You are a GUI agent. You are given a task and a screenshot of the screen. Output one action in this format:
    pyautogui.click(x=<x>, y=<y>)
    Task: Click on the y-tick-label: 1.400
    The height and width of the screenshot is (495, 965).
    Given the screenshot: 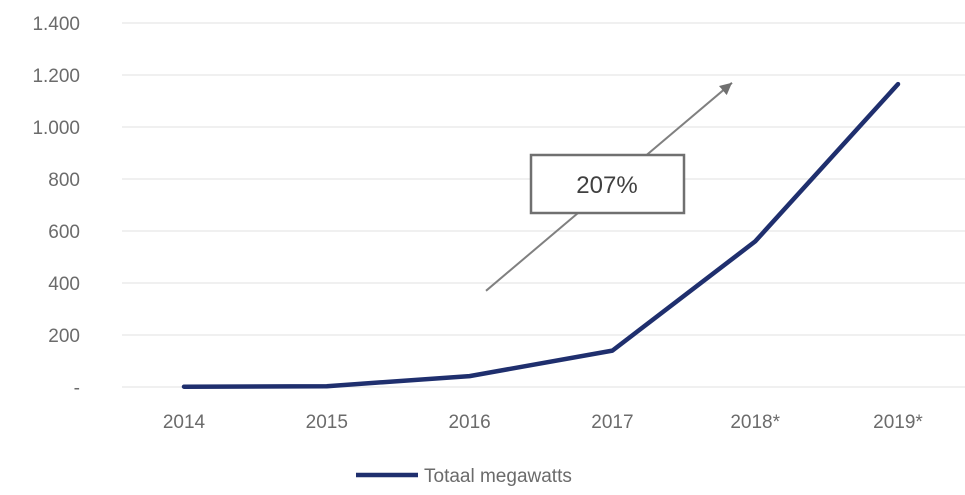 What is the action you would take?
    pyautogui.click(x=56, y=24)
    